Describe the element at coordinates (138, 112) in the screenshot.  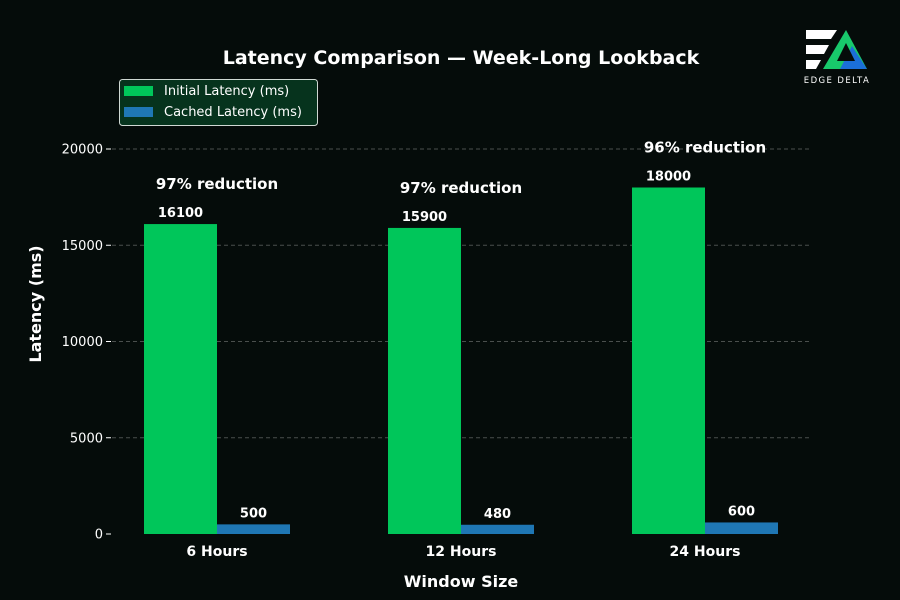
I see `legend-swatch-cached` at that location.